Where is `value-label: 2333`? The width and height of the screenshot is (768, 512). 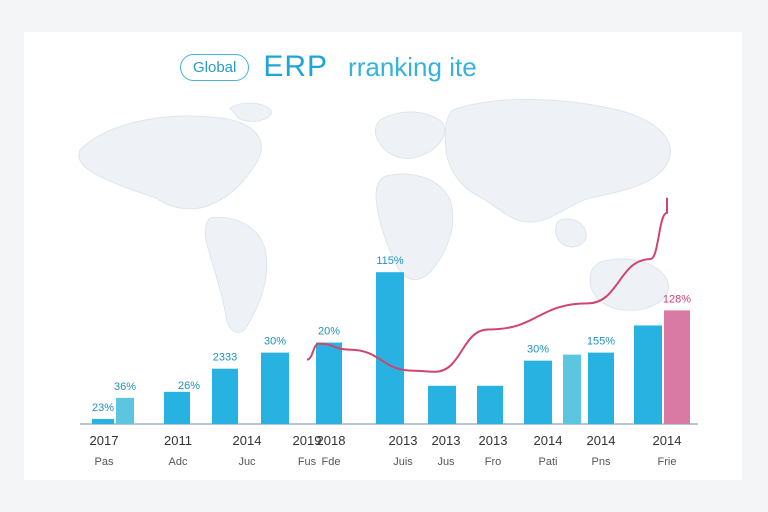 value-label: 2333 is located at coordinates (225, 358).